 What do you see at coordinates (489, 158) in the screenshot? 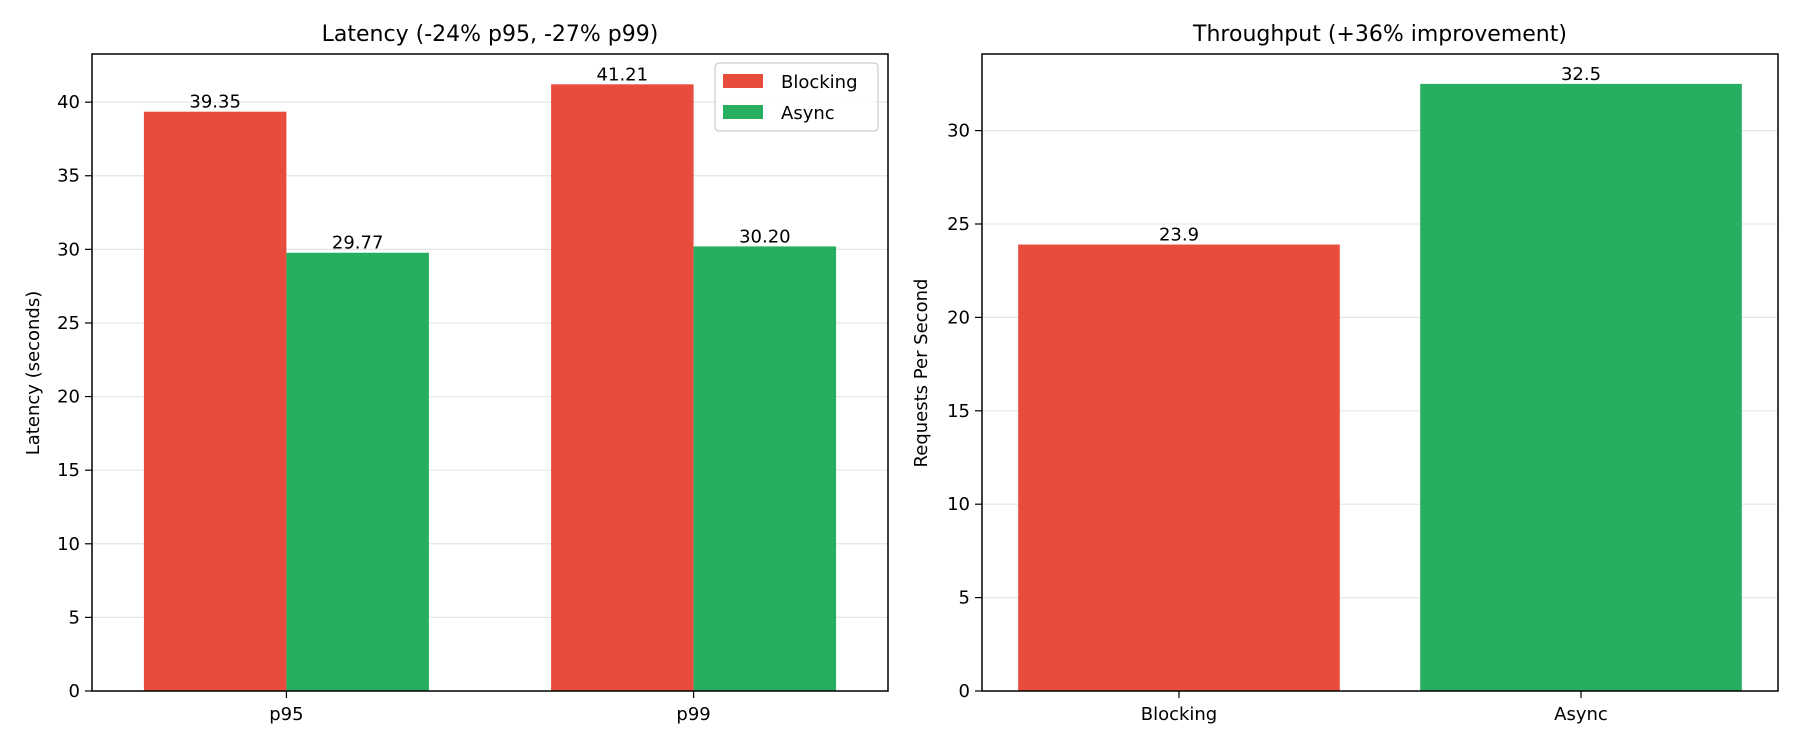
I see `latency-data-labels: 39.35 29.77 41.21 30.20` at bounding box center [489, 158].